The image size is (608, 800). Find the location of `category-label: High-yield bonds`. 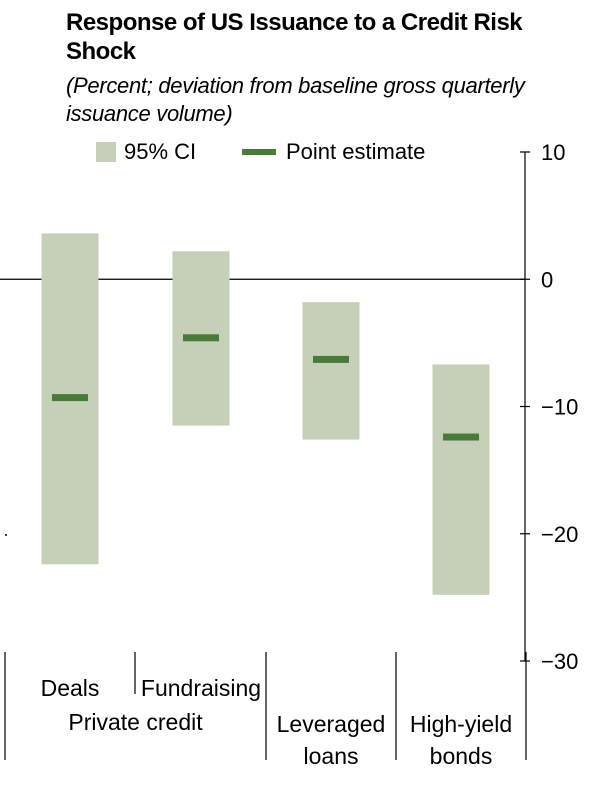

category-label: High-yield bonds is located at coordinates (461, 740).